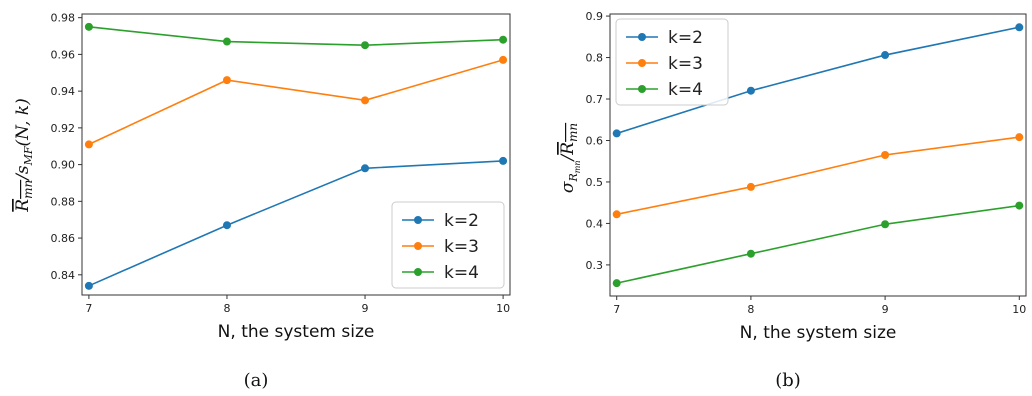 The height and width of the screenshot is (396, 1032). Describe the element at coordinates (63, 238) in the screenshot. I see `y-tick-label: 0.86` at that location.